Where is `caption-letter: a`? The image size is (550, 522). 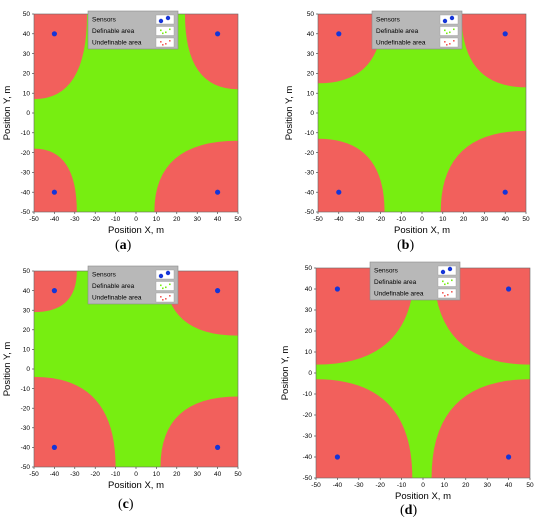
caption-letter: a is located at coordinates (123, 245).